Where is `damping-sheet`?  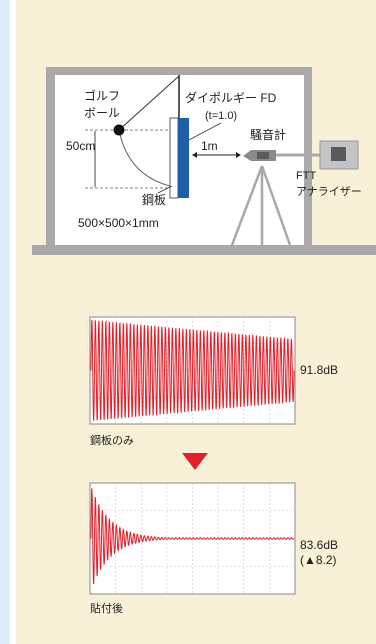 damping-sheet is located at coordinates (183, 158).